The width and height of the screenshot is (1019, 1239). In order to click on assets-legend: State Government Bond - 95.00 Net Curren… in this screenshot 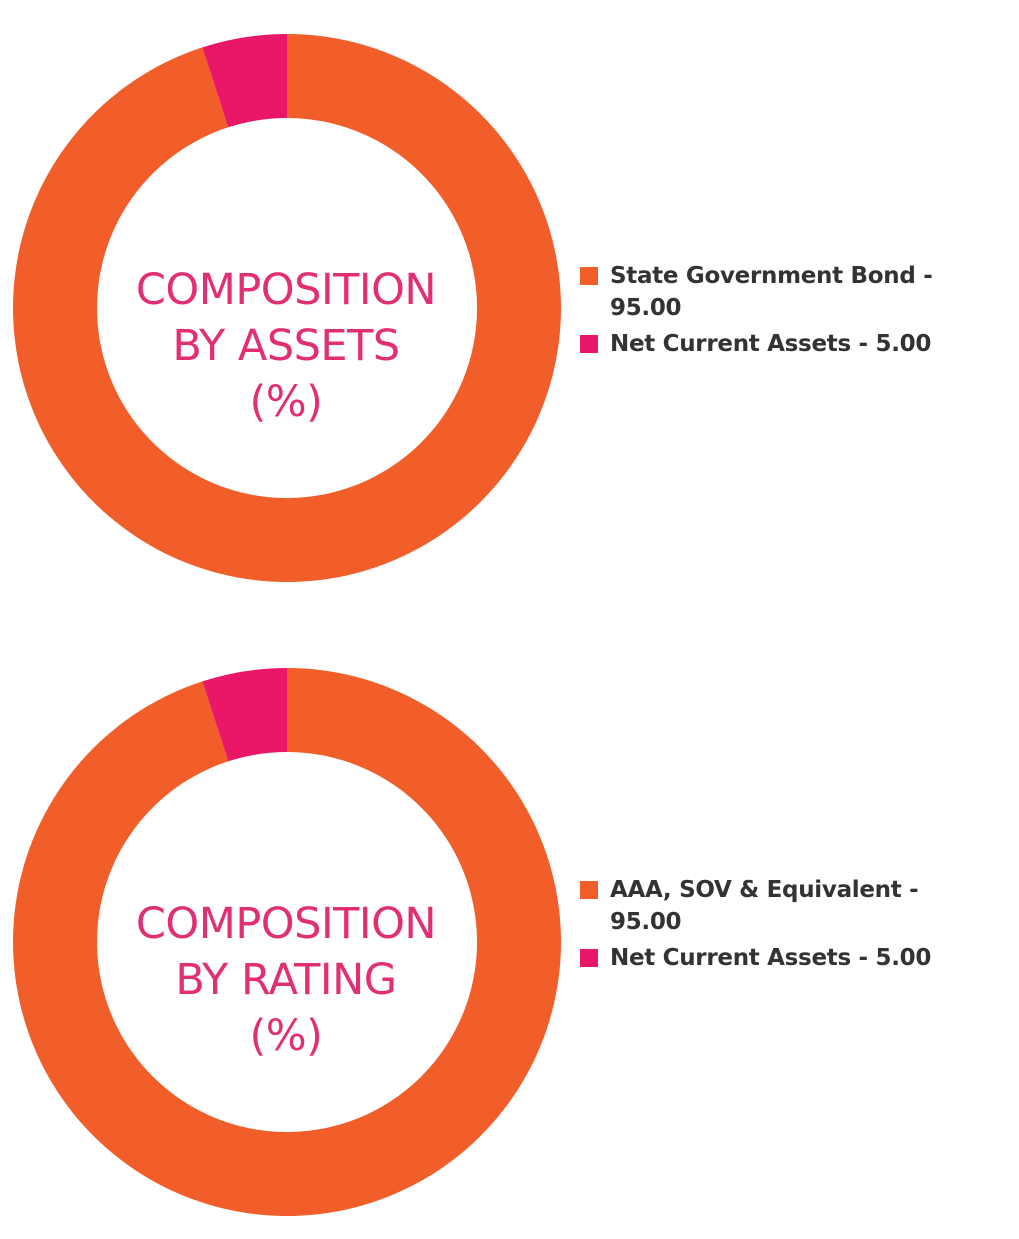, I will do `click(795, 312)`.